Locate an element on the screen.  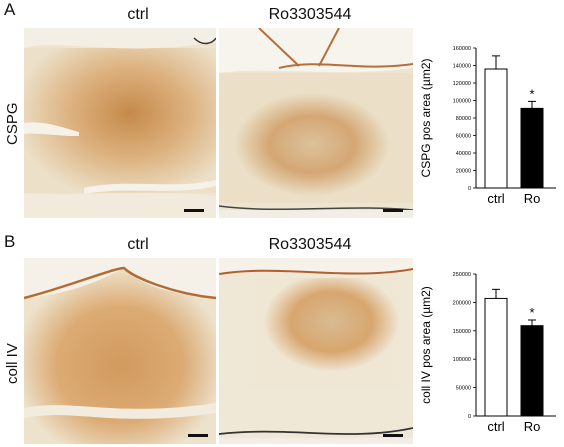
y-tick-label: 150000 is located at coordinates (462, 332).